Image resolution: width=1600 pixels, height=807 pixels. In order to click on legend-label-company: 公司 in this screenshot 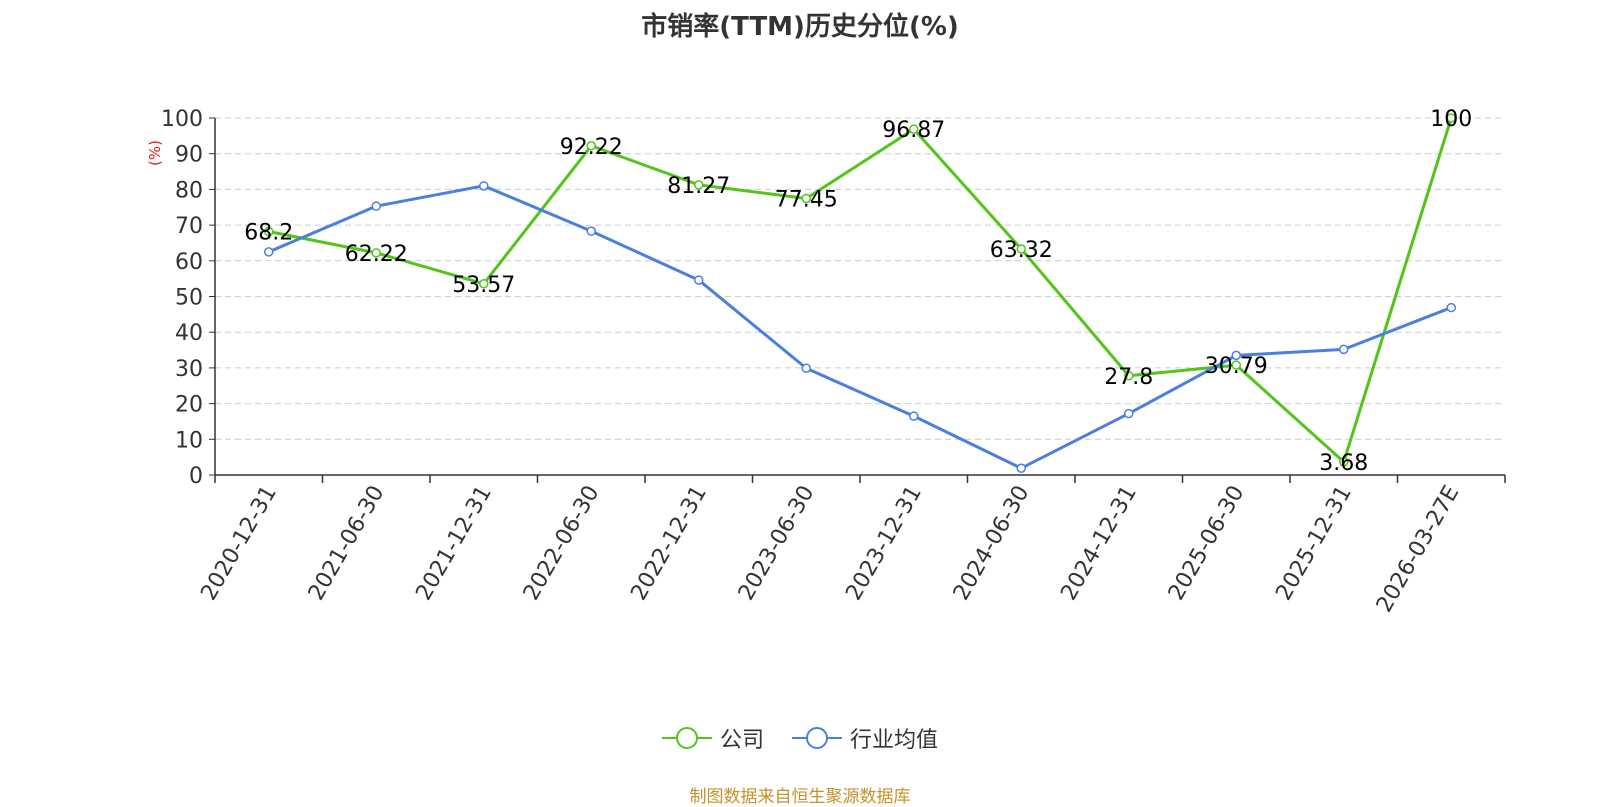, I will do `click(741, 740)`.